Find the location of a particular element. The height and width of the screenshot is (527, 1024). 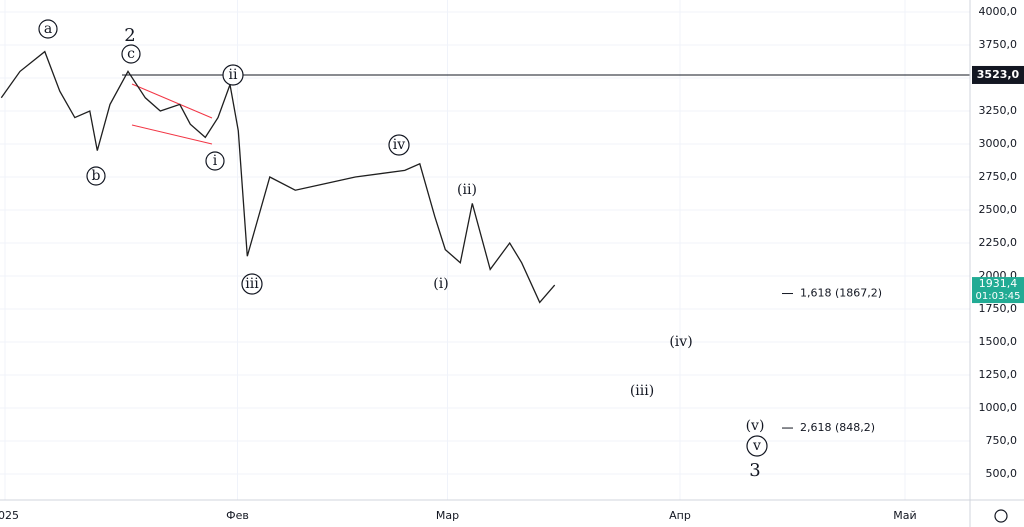

wave-label: 3 is located at coordinates (754, 470).